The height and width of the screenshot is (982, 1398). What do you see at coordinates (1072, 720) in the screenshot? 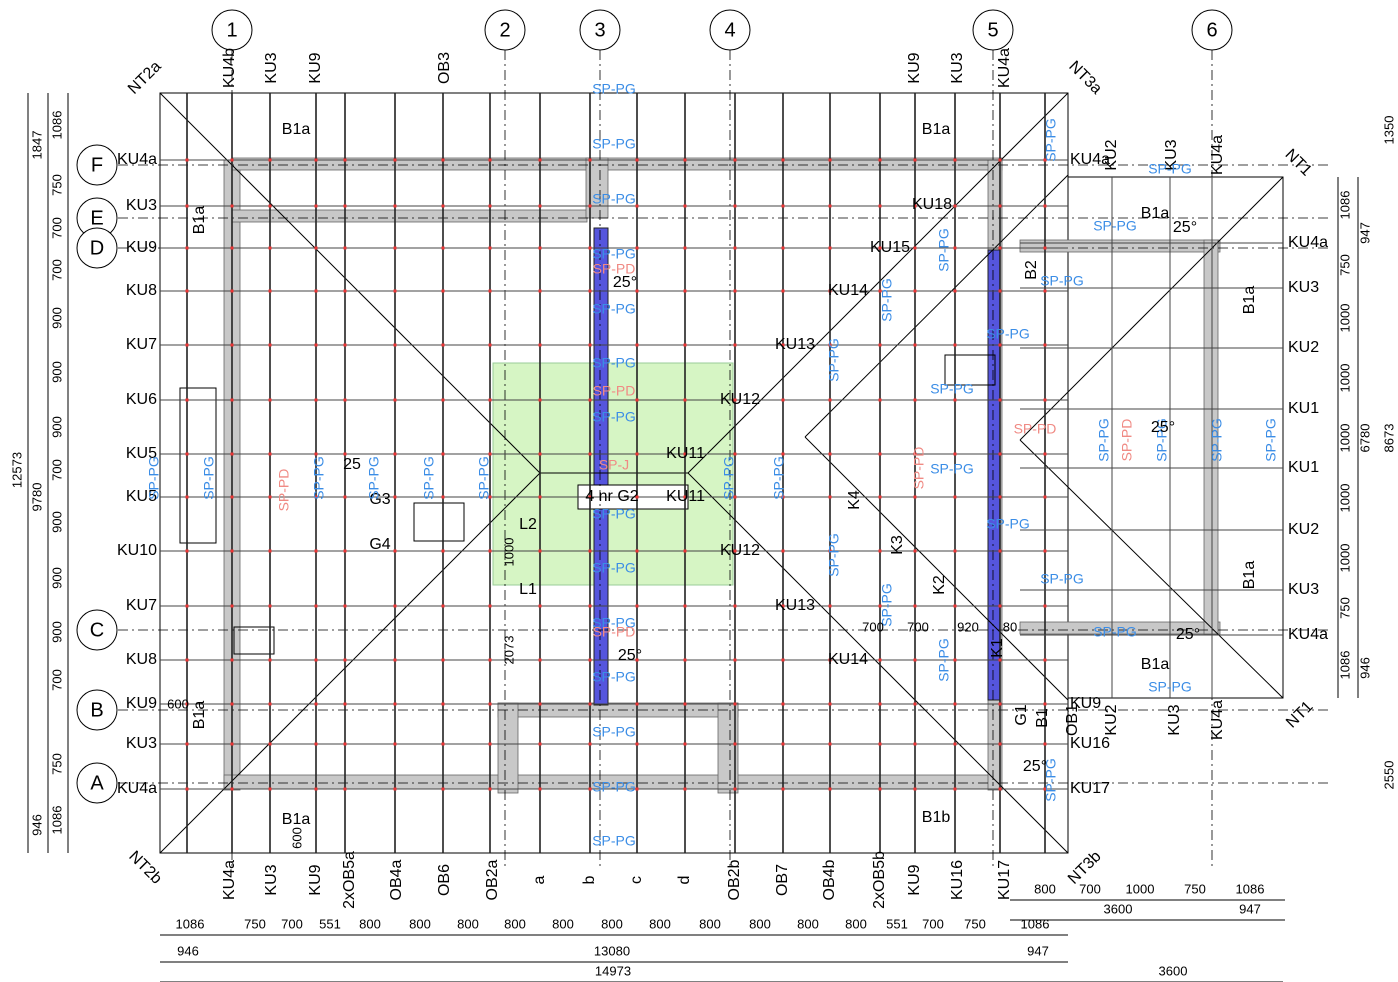
I see `annex-label: OB1` at bounding box center [1072, 720].